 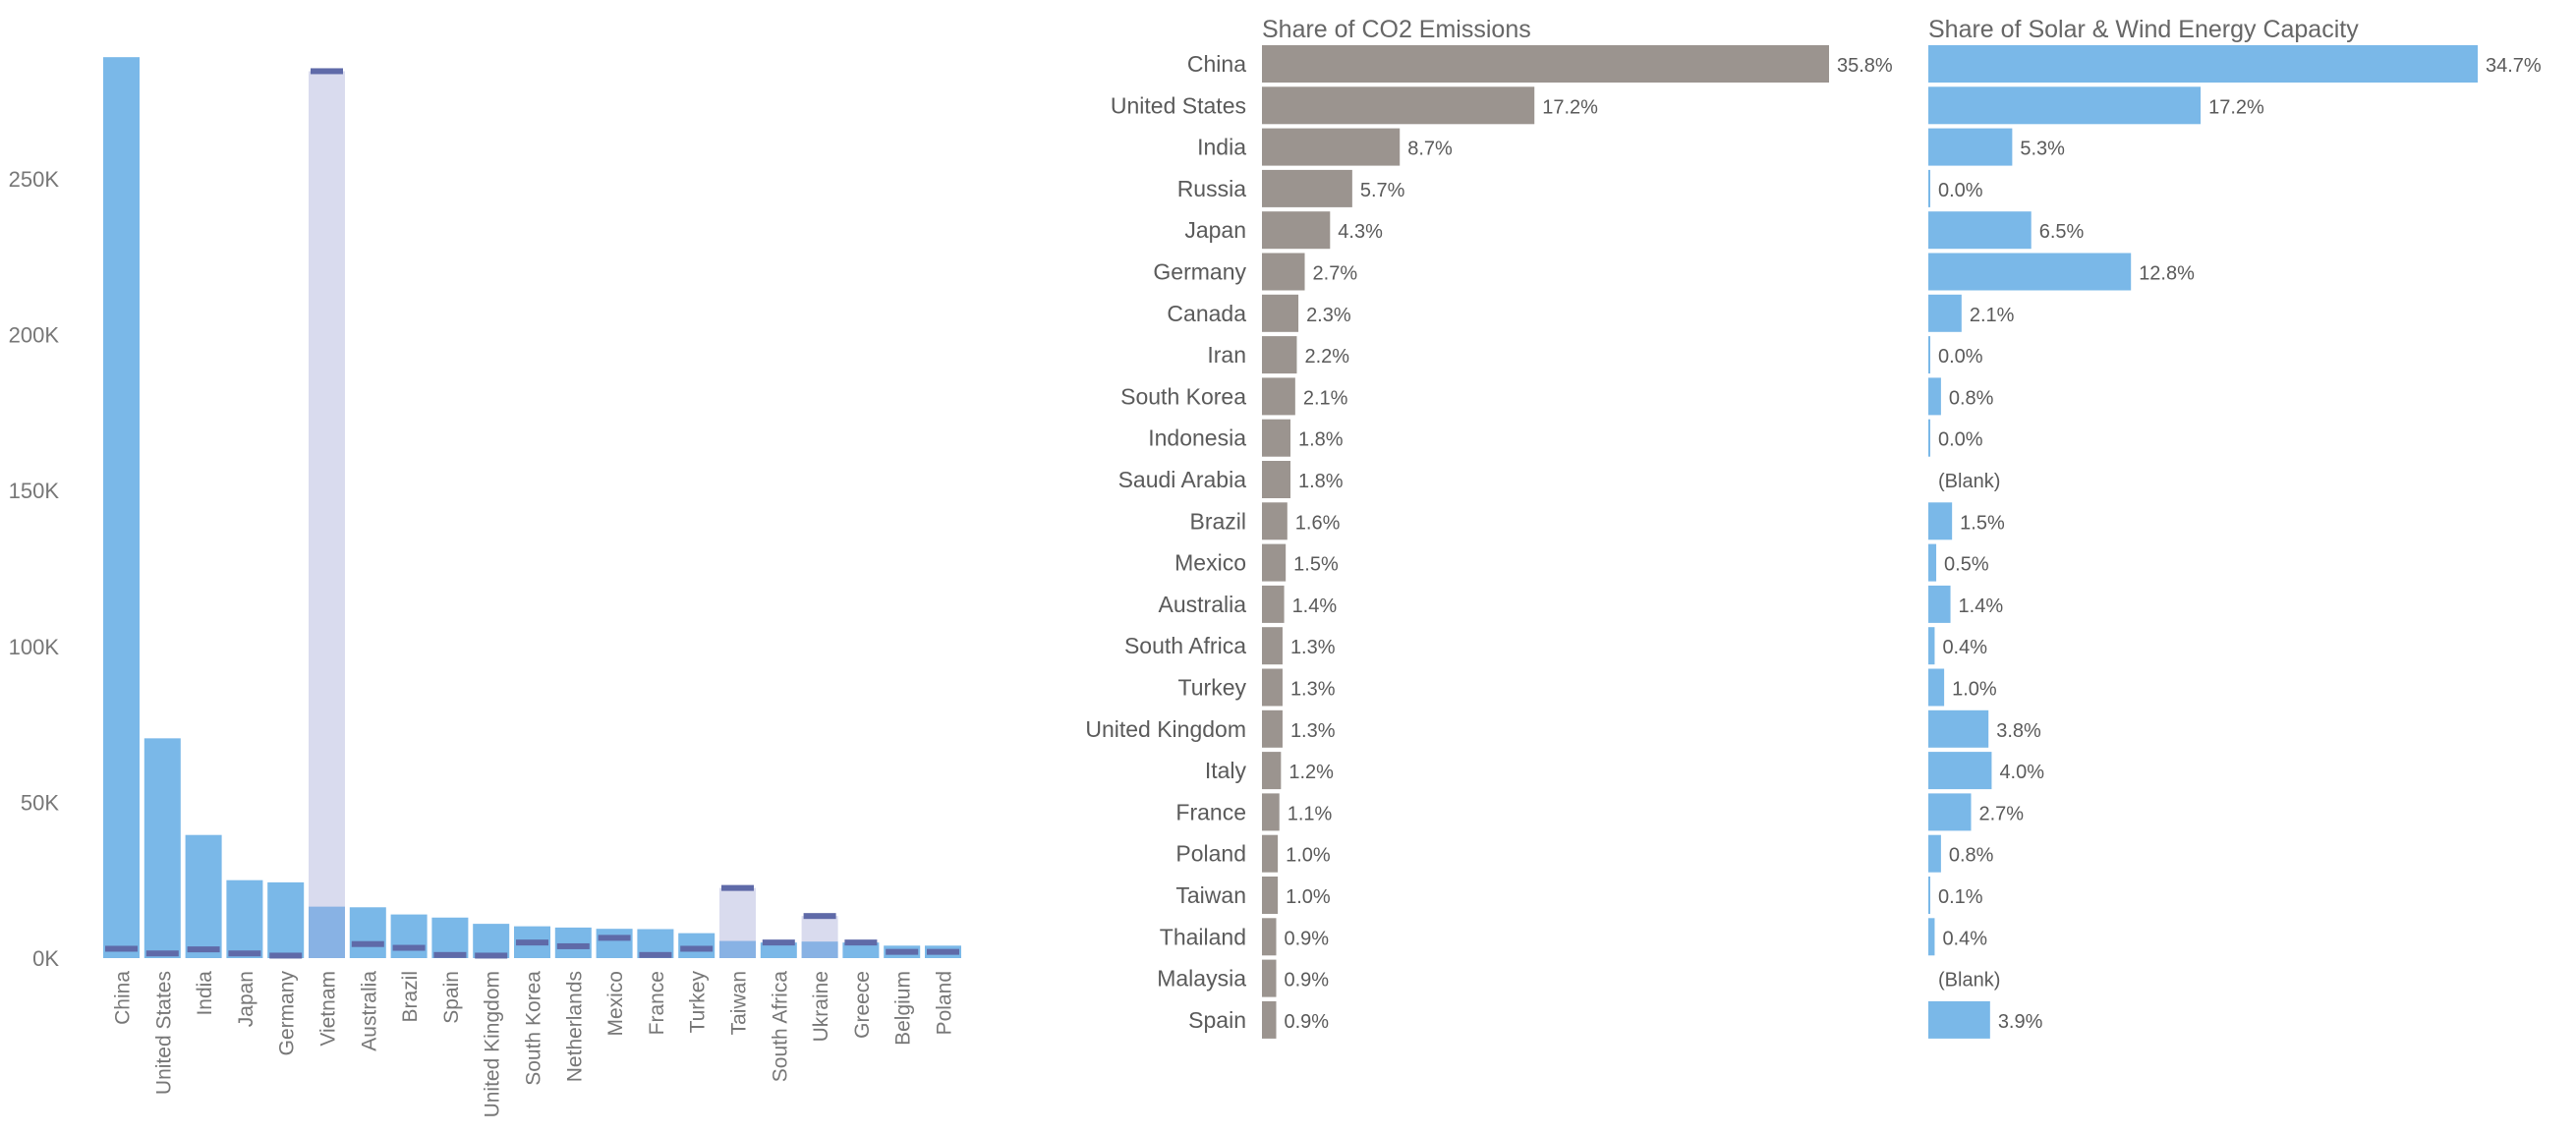 I want to click on co2-bar-italy, so click(x=1272, y=771).